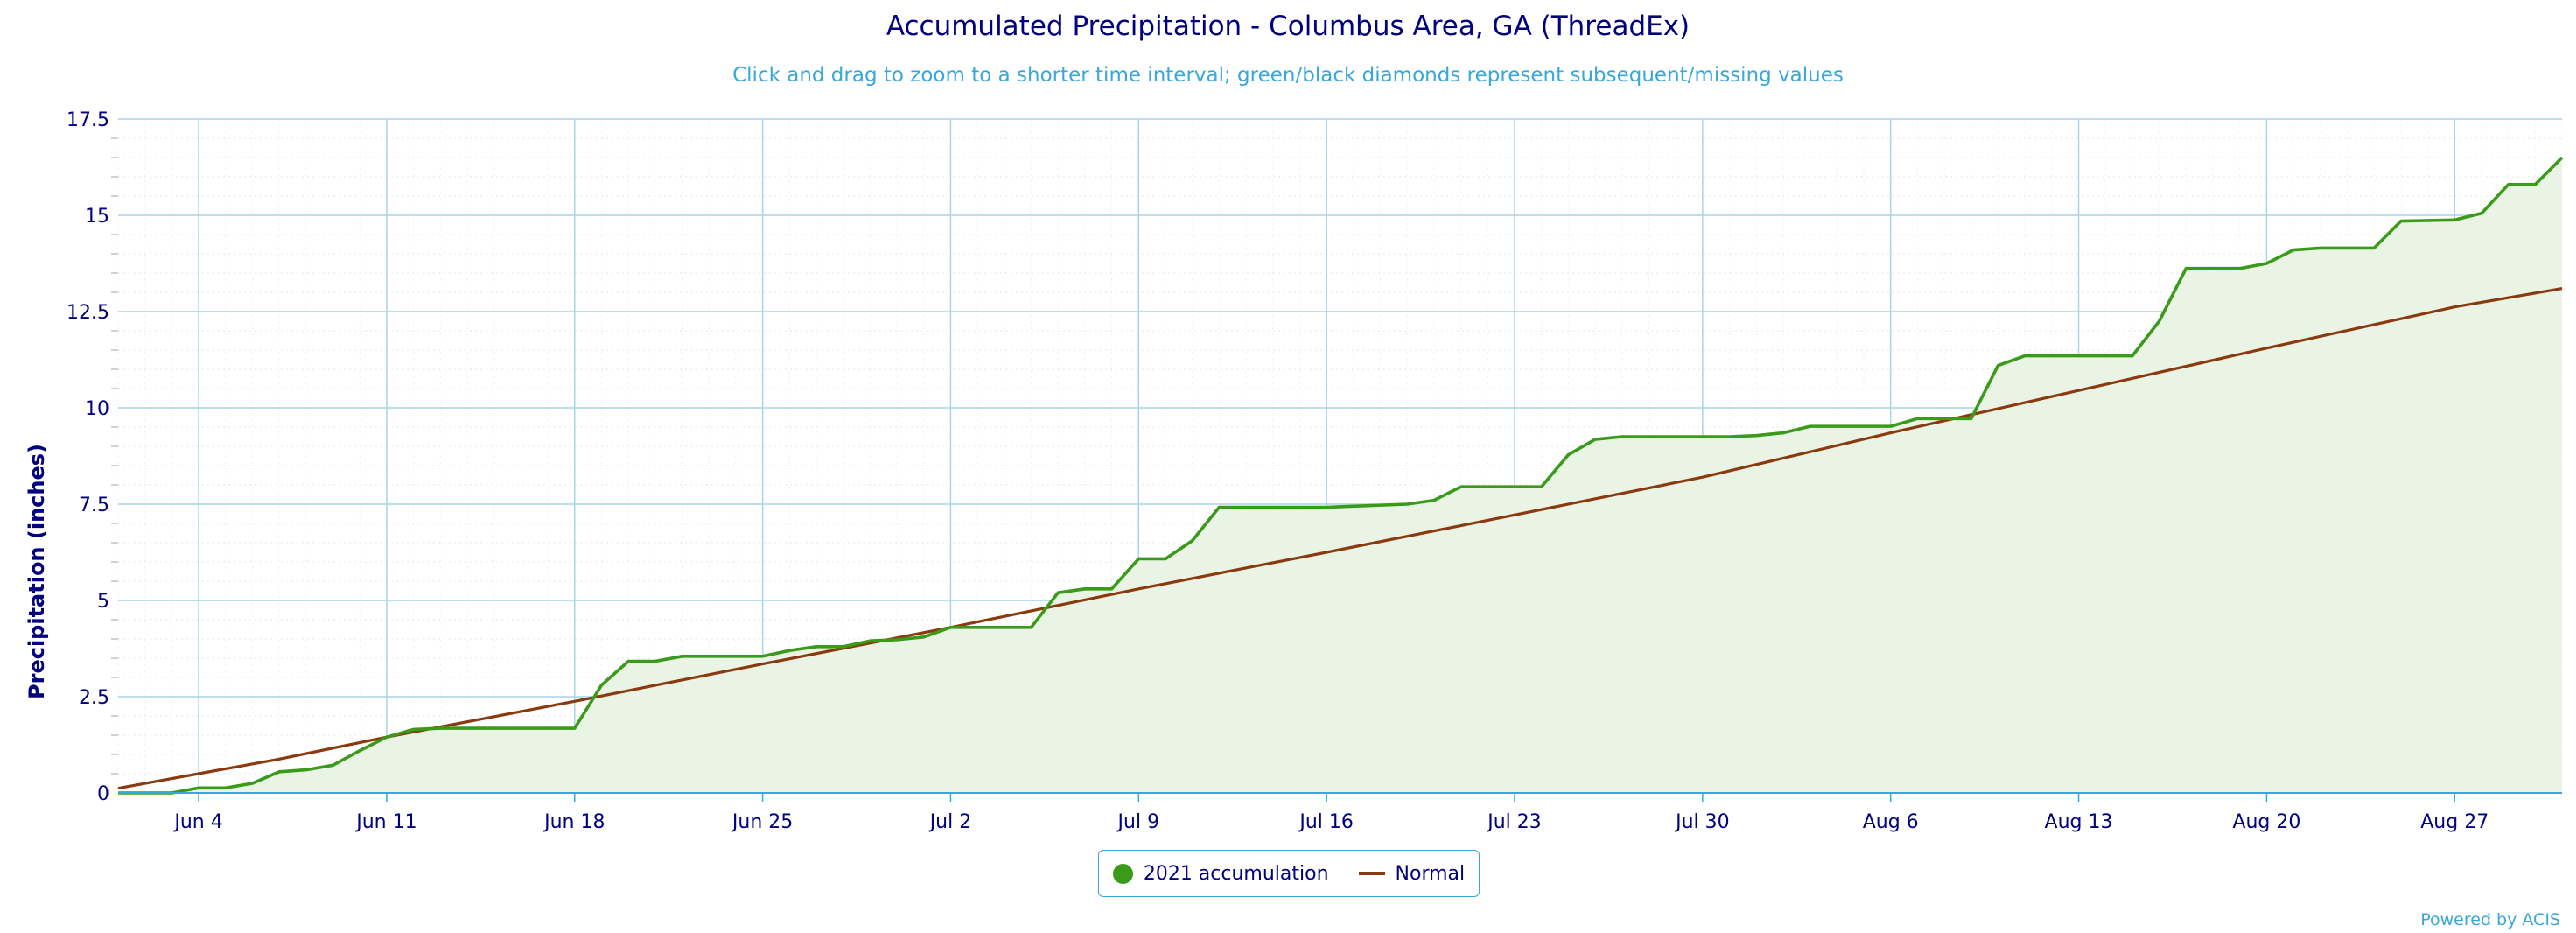 This screenshot has height=933, width=2576. Describe the element at coordinates (1138, 822) in the screenshot. I see `x-tick-label: Jul 9` at that location.